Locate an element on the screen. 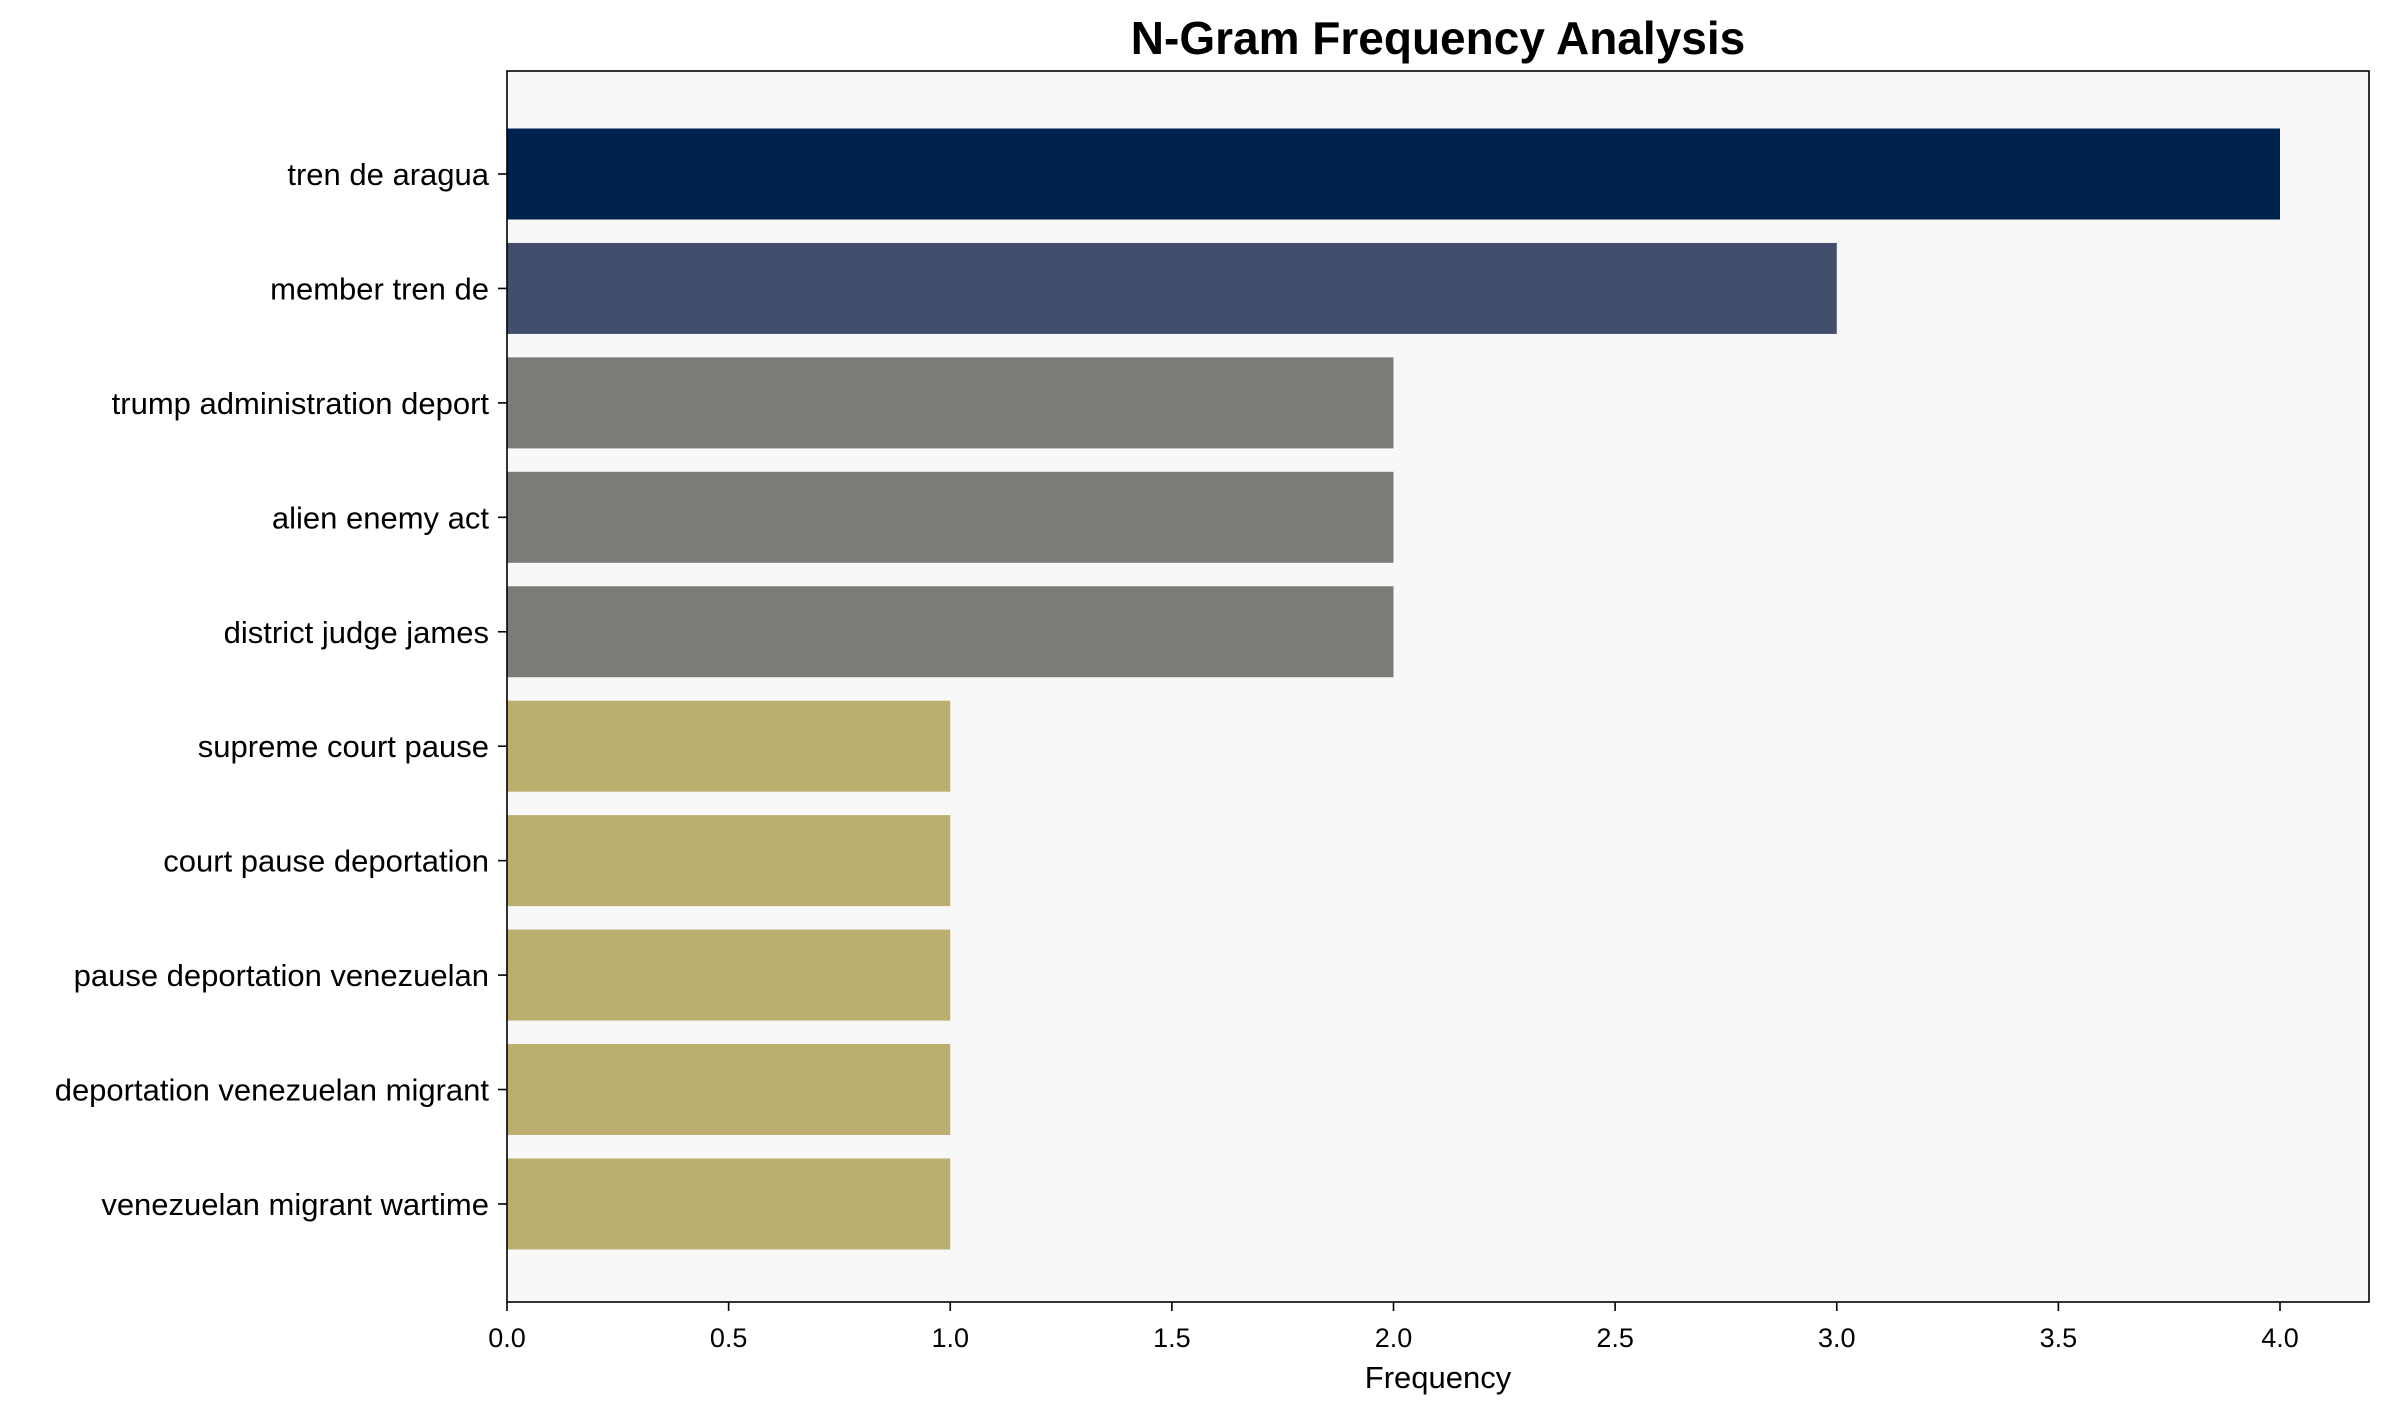 This screenshot has height=1414, width=2386. bar-member-tren-de is located at coordinates (1172, 288).